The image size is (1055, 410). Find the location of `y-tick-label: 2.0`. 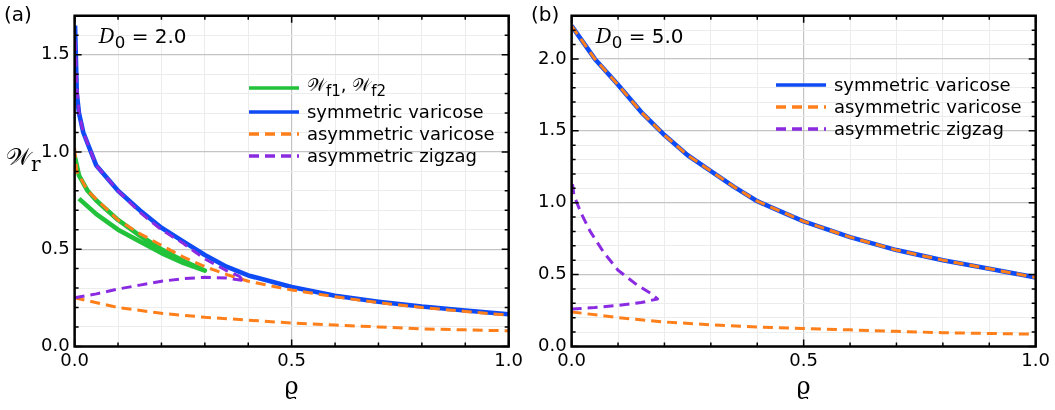

y-tick-label: 2.0 is located at coordinates (552, 57).